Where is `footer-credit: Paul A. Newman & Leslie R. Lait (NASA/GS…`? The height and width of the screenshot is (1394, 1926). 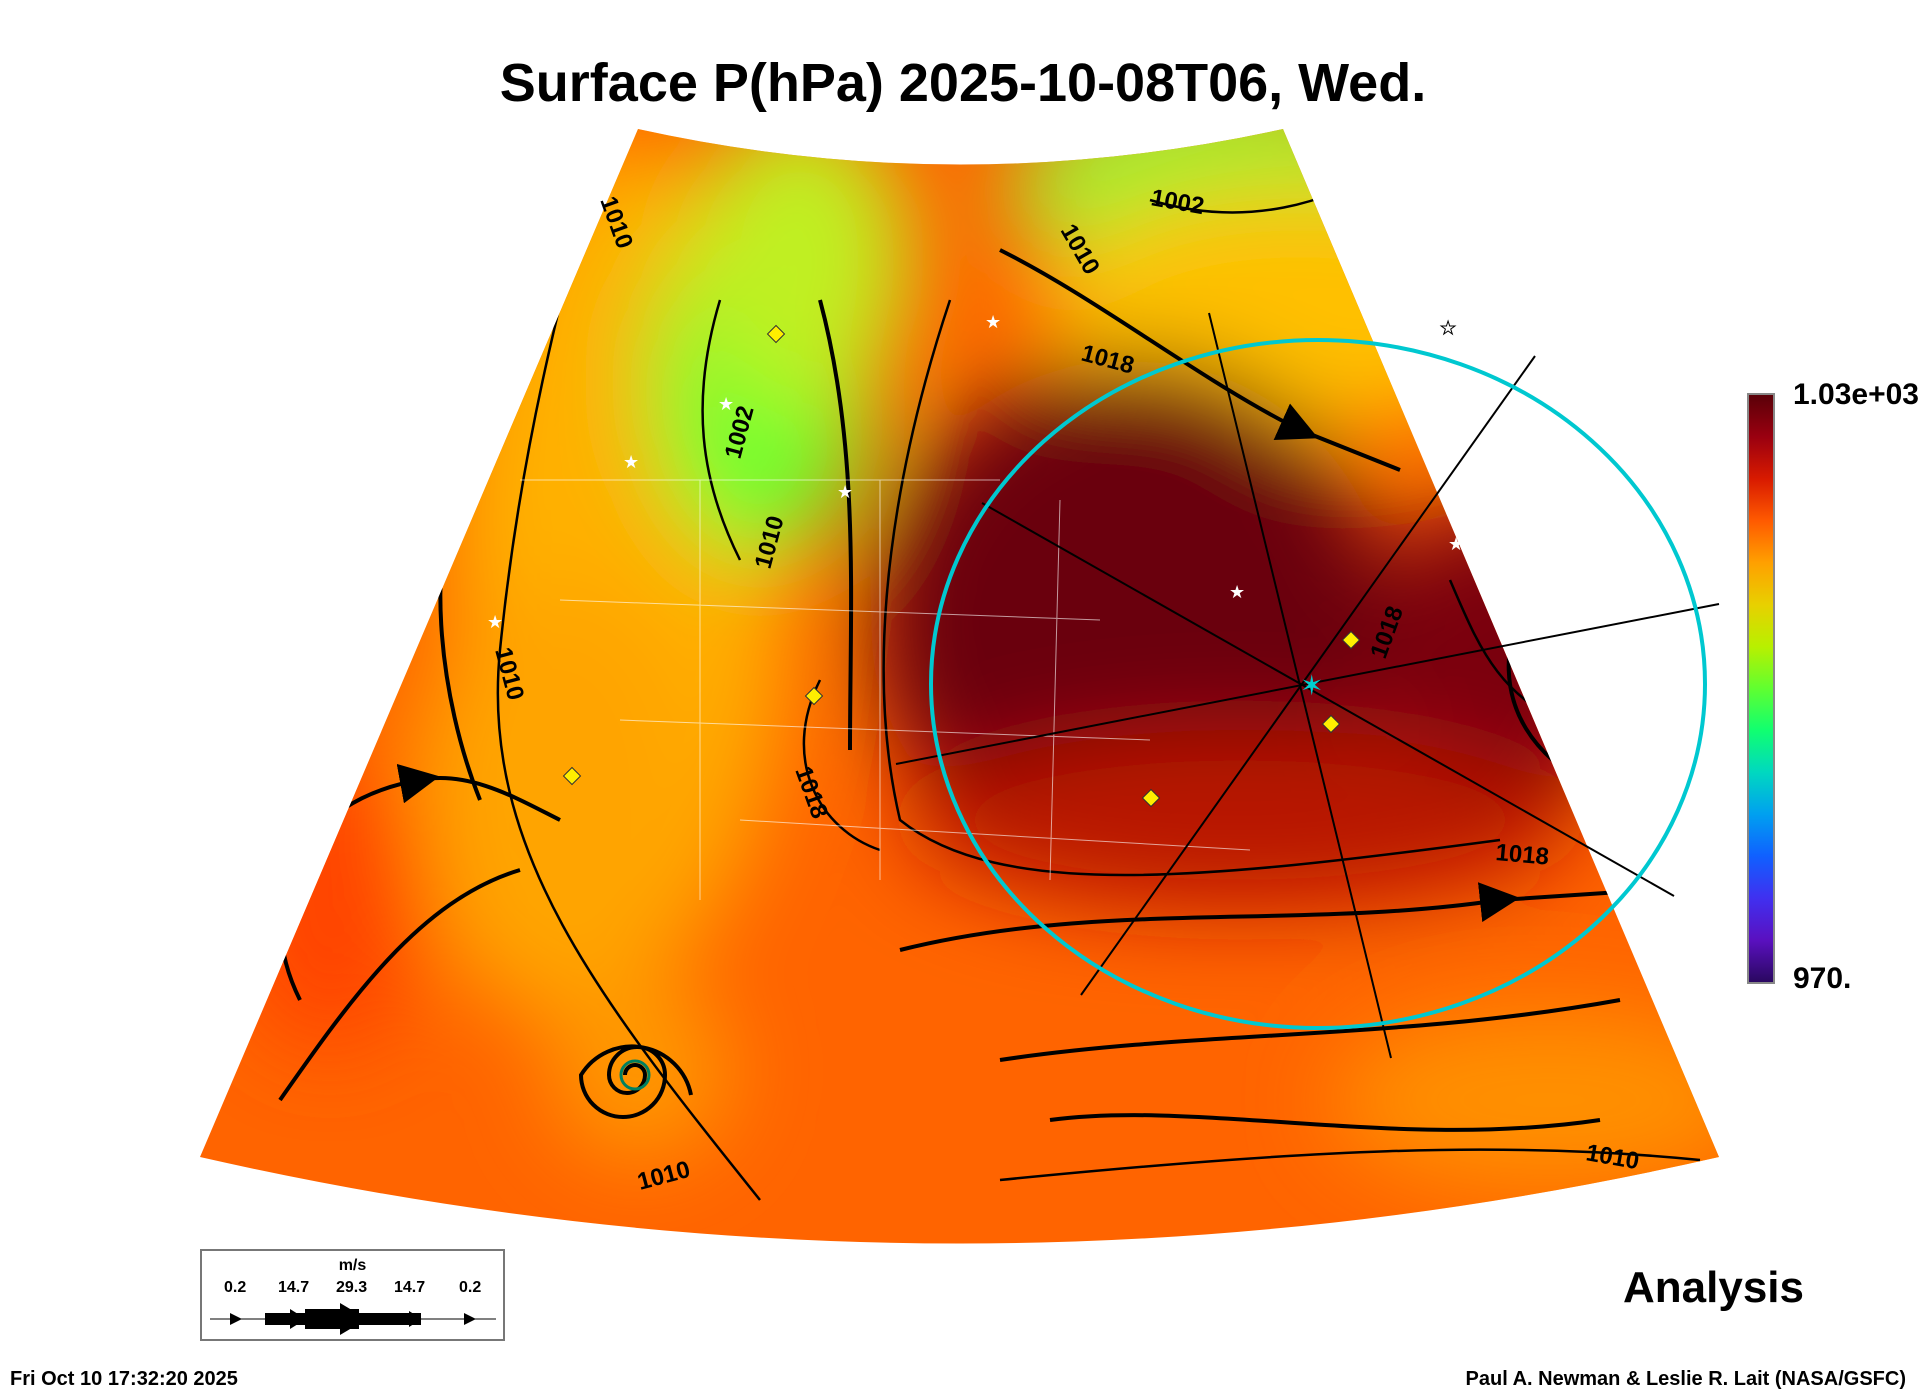
footer-credit: Paul A. Newman & Leslie R. Lait (NASA/GS… is located at coordinates (1685, 1379).